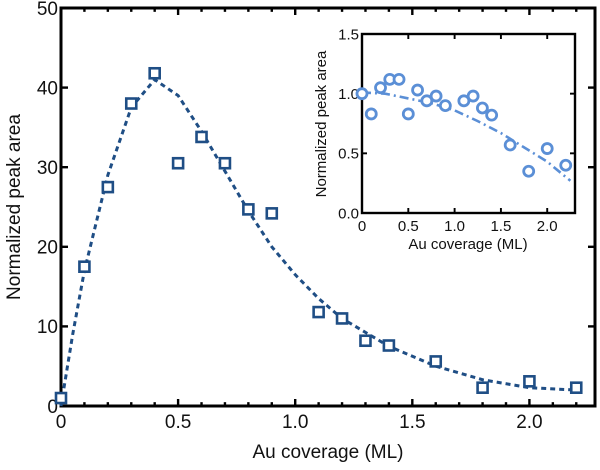  What do you see at coordinates (47, 88) in the screenshot?
I see `y-tick-label: 40` at bounding box center [47, 88].